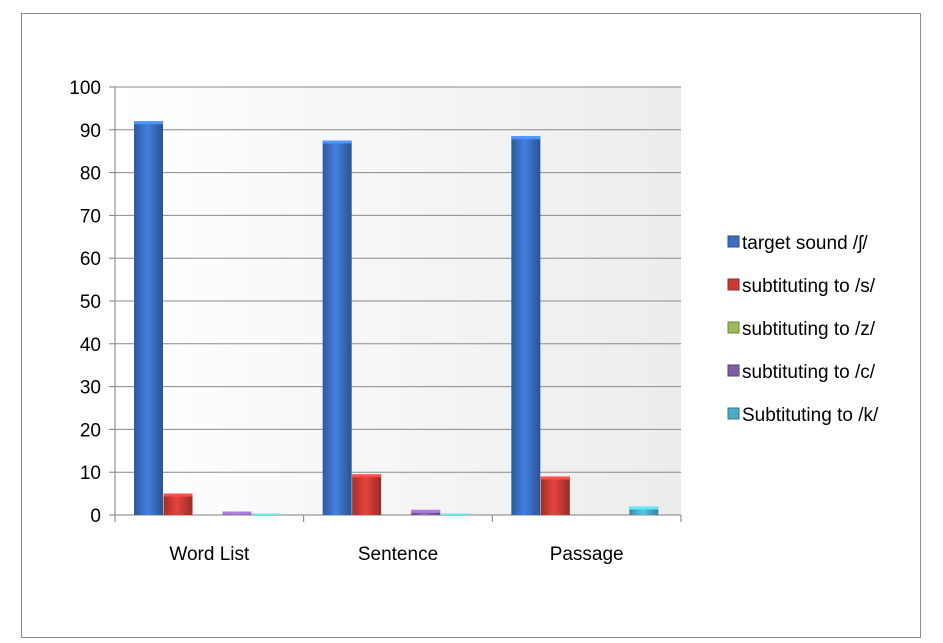 The image size is (943, 643). What do you see at coordinates (85, 88) in the screenshot?
I see `y-tick-label: 100` at bounding box center [85, 88].